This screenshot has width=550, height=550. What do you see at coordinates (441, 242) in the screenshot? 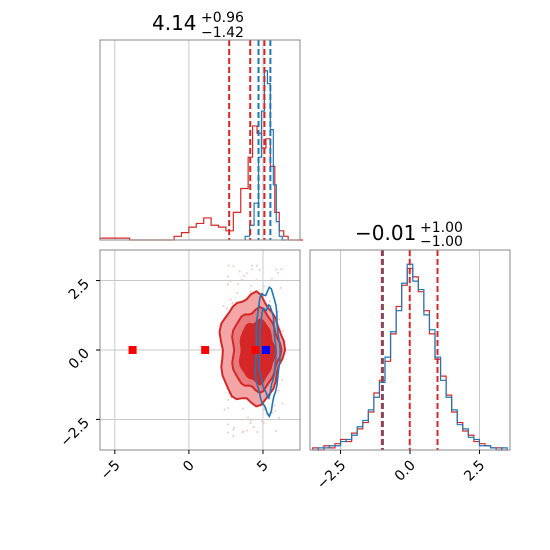
I see `title-param2-lower: −1.00` at bounding box center [441, 242].